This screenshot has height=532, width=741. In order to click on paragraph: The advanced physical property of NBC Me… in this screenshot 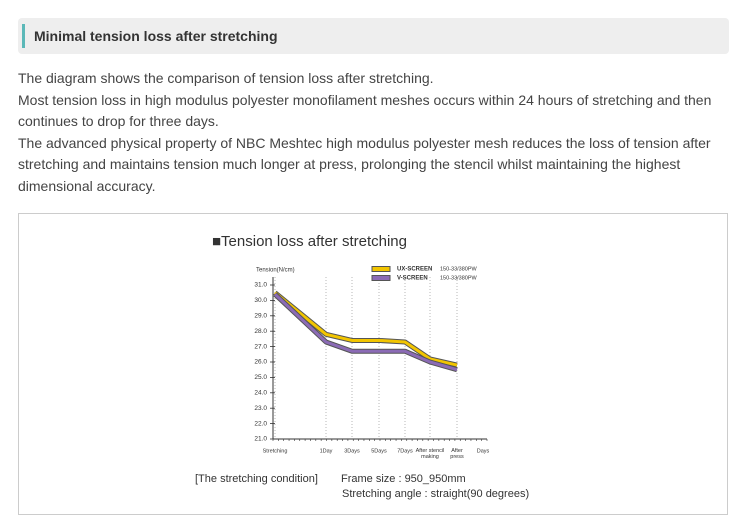, I will do `click(364, 164)`.